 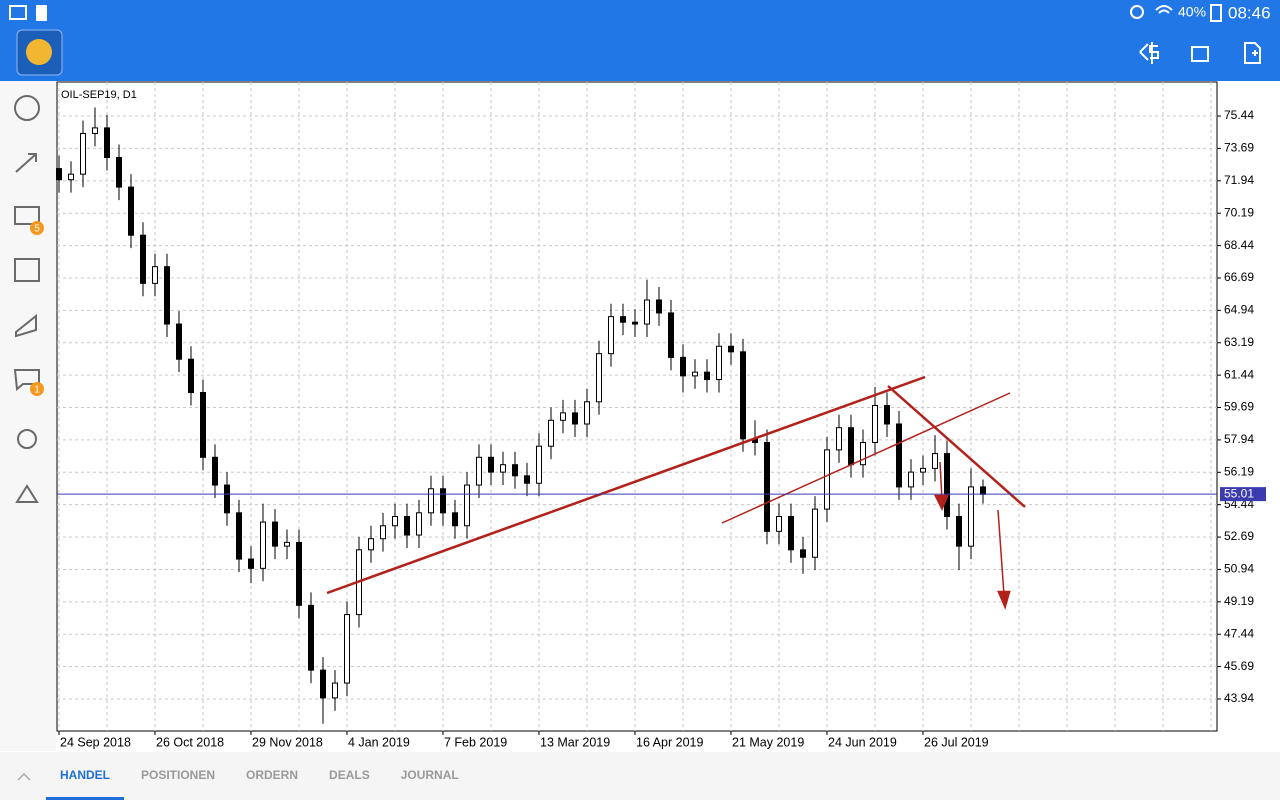 I want to click on toolbar-icons, so click(x=1200, y=53).